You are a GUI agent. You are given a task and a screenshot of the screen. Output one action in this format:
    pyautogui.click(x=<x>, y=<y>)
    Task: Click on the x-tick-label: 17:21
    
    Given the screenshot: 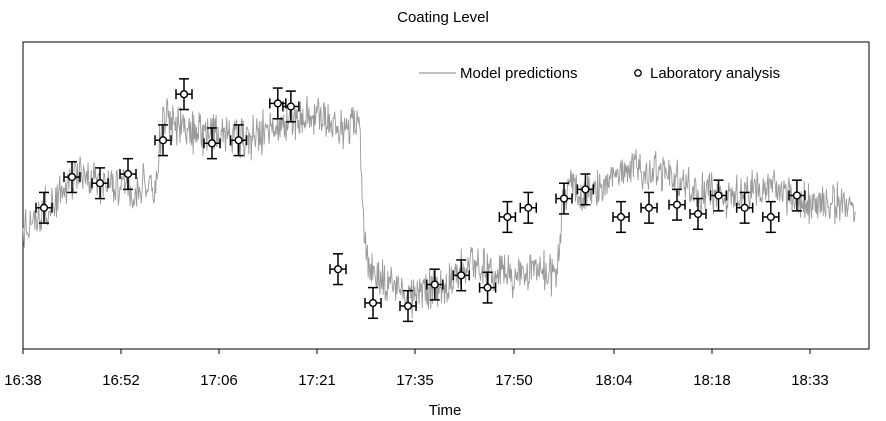 What is the action you would take?
    pyautogui.click(x=317, y=380)
    